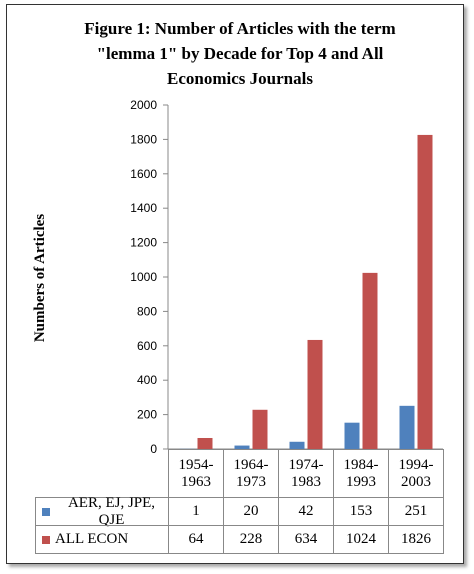  What do you see at coordinates (240, 78) in the screenshot?
I see `chart-title: Economics Journals` at bounding box center [240, 78].